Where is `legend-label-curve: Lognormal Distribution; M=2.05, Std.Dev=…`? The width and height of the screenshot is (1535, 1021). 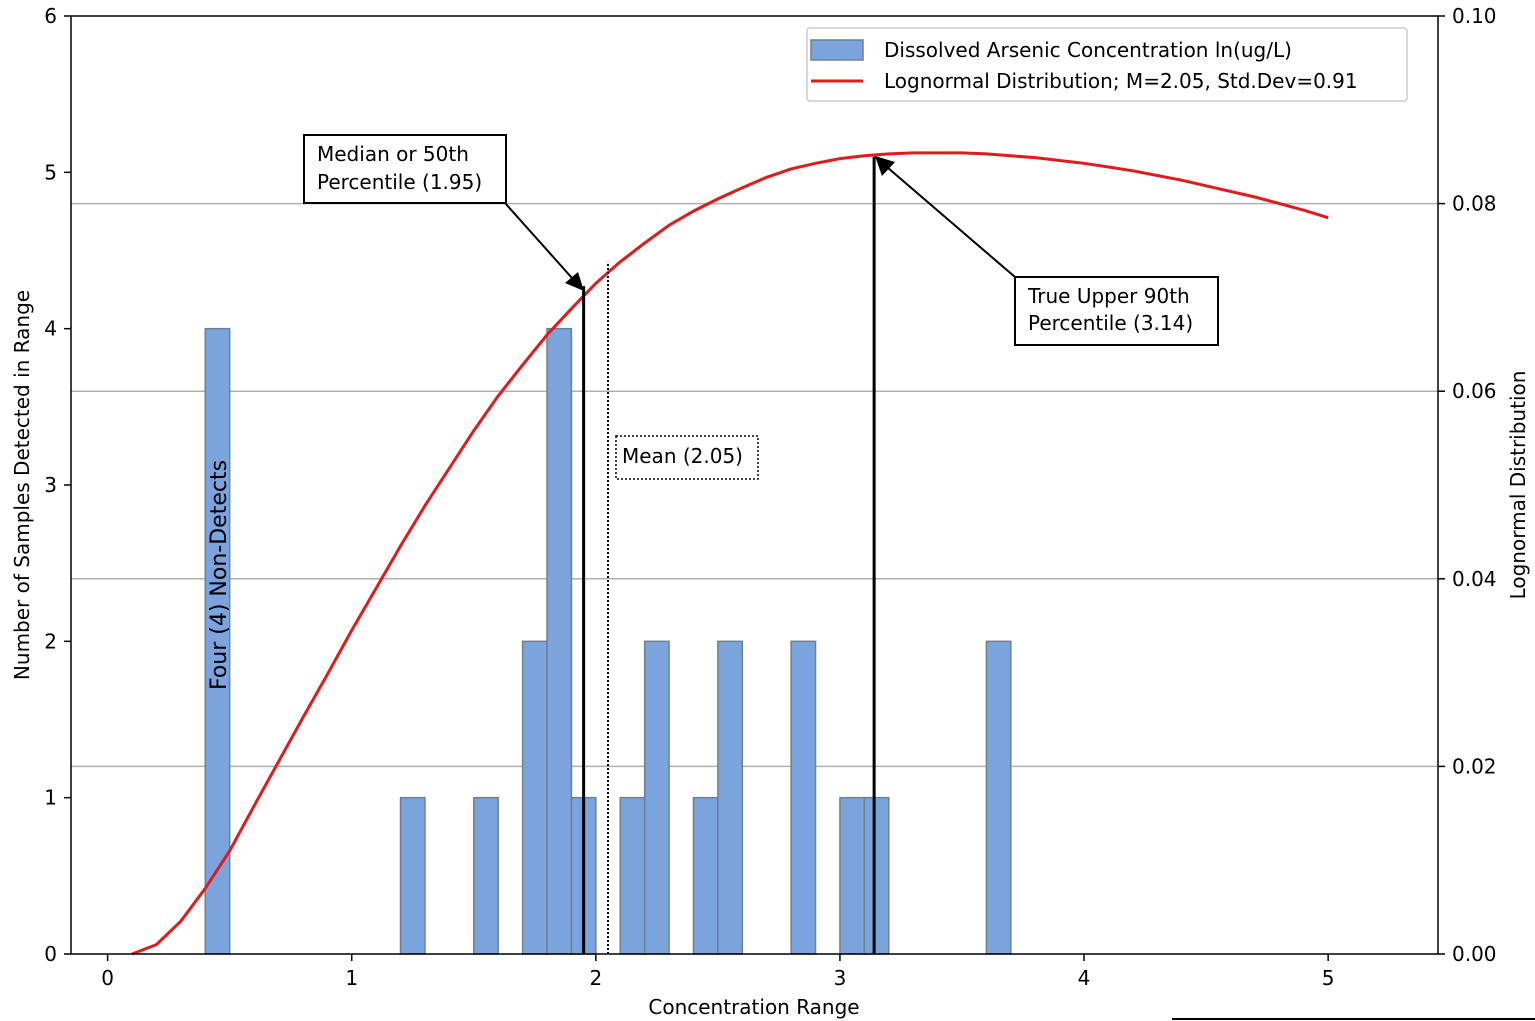
legend-label-curve: Lognormal Distribution; M=2.05, Std.Dev=… is located at coordinates (1121, 81).